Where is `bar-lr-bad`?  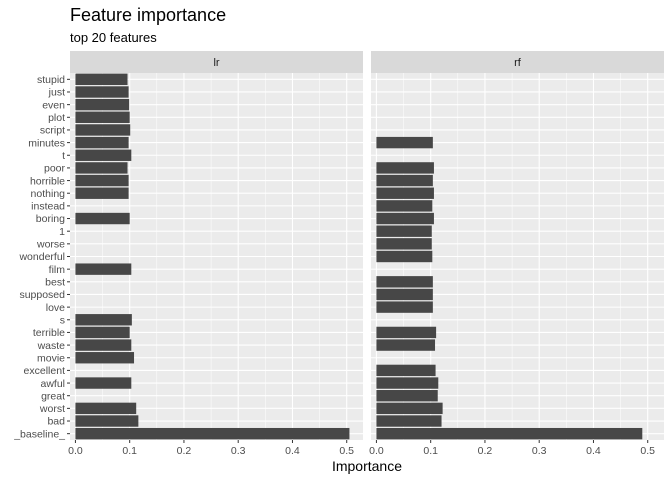 bar-lr-bad is located at coordinates (107, 421).